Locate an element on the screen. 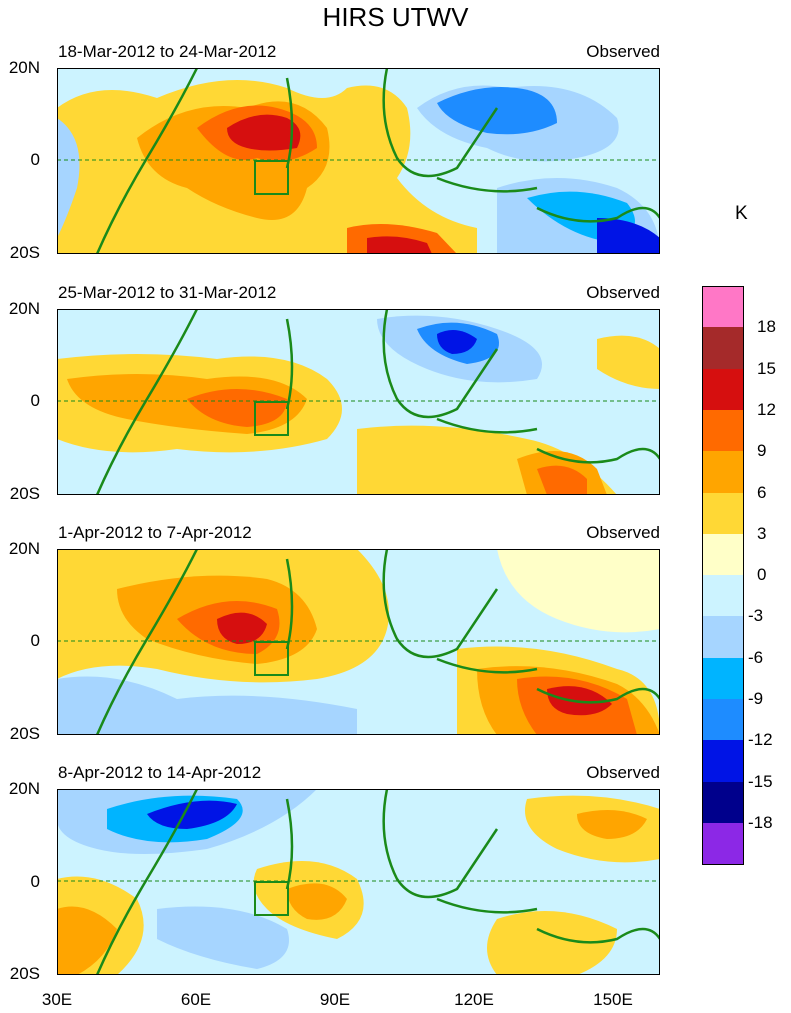 The width and height of the screenshot is (791, 1013). panel-3-map is located at coordinates (358, 642).